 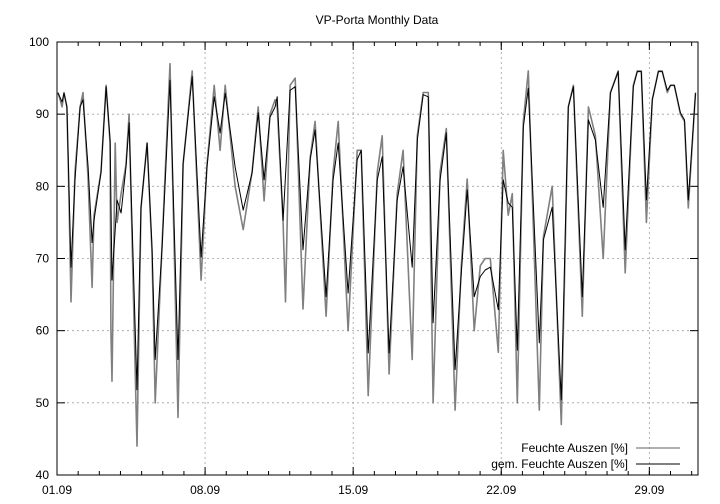 I want to click on legend-label-raw: Feuchte Auszen [%], so click(x=574, y=448).